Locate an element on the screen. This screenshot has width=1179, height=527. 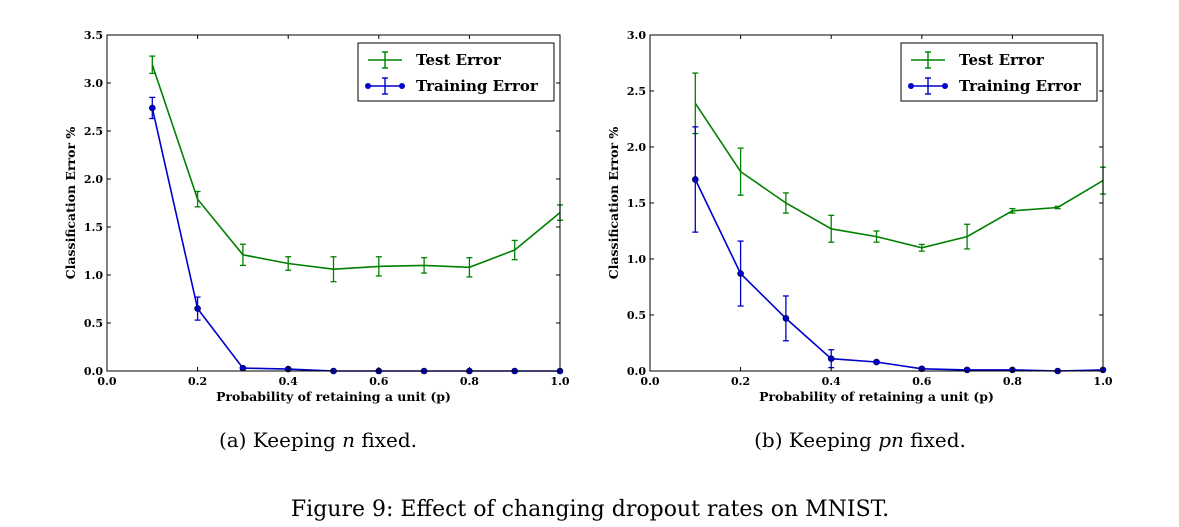
training-error-line-b is located at coordinates (899, 275).